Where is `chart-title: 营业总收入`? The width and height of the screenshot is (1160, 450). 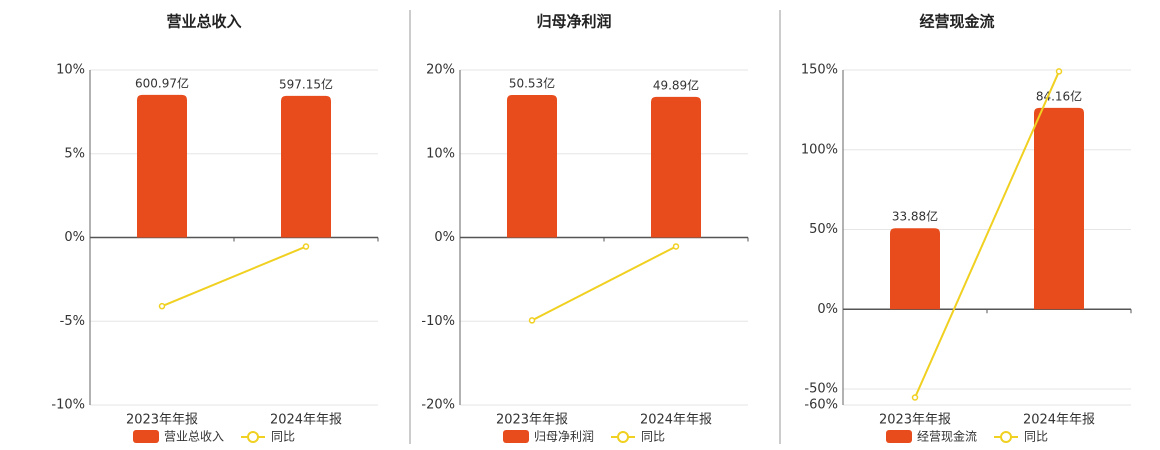
chart-title: 营业总收入 is located at coordinates (203, 22).